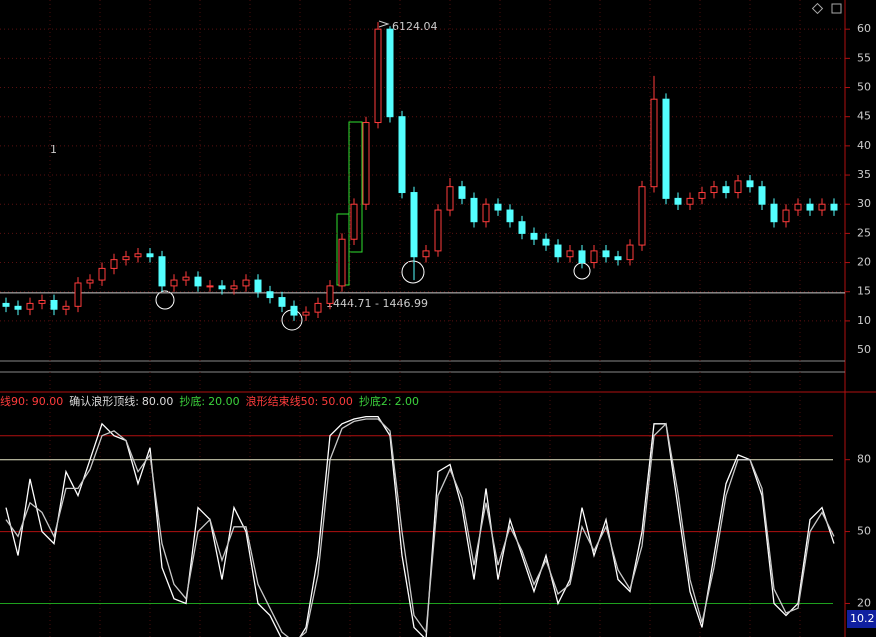 This screenshot has width=876, height=637. I want to click on current-value: 10.2, so click(862, 618).